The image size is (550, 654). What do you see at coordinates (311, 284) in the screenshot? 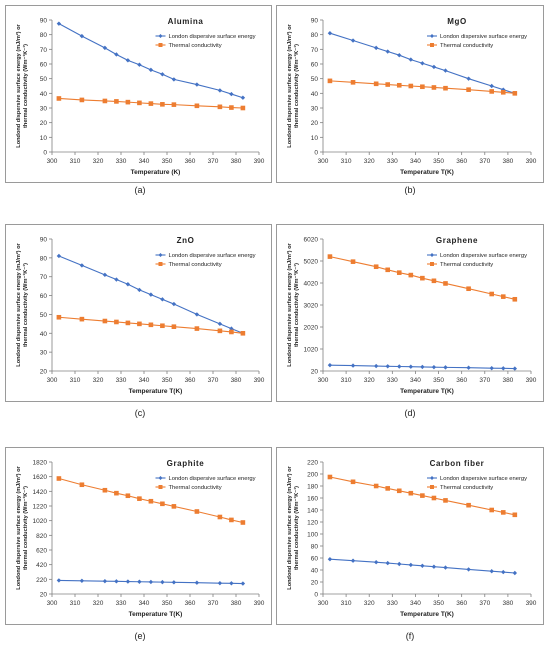
I see `y-tick-label: 4020` at bounding box center [311, 284].